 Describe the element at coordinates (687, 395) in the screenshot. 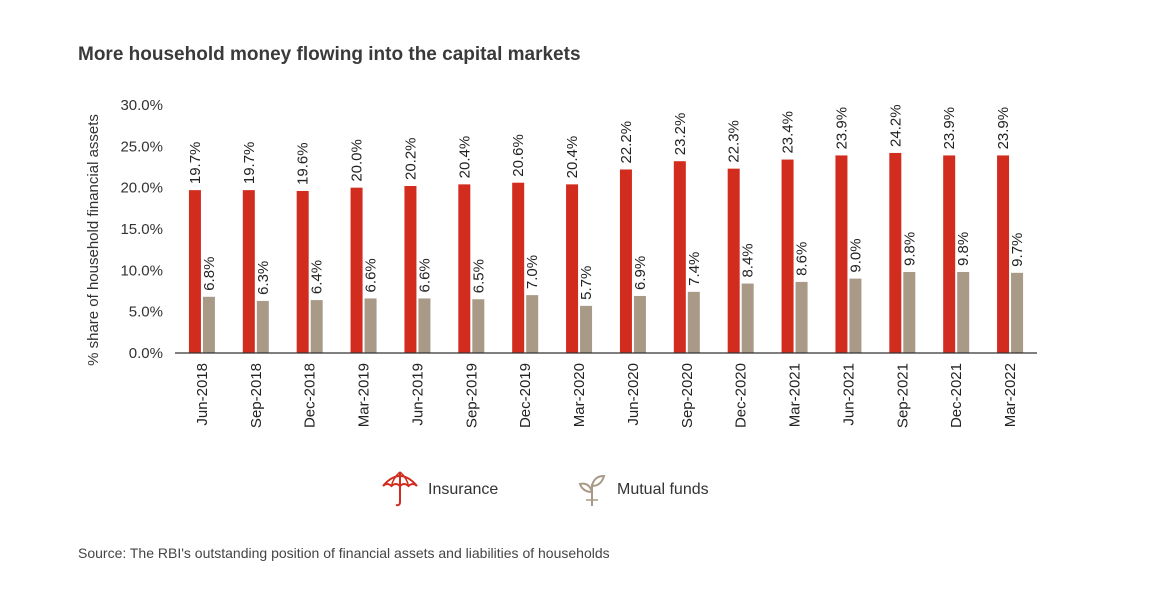

I see `x-tick-label: Sep-2020` at that location.